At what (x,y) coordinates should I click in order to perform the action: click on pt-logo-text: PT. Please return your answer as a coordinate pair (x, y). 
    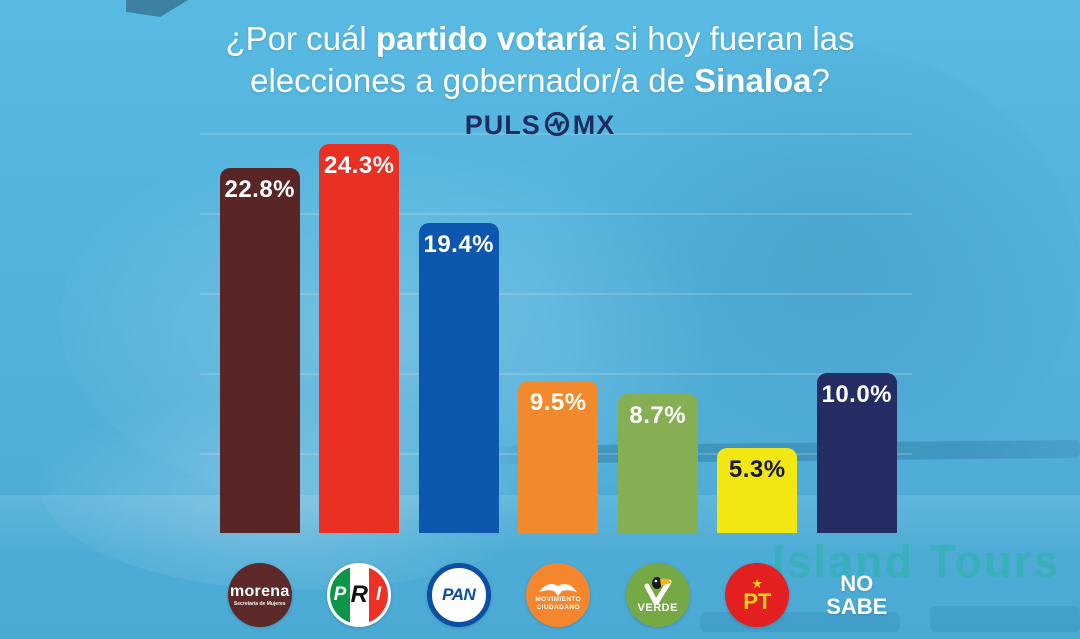
    Looking at the image, I should click on (757, 601).